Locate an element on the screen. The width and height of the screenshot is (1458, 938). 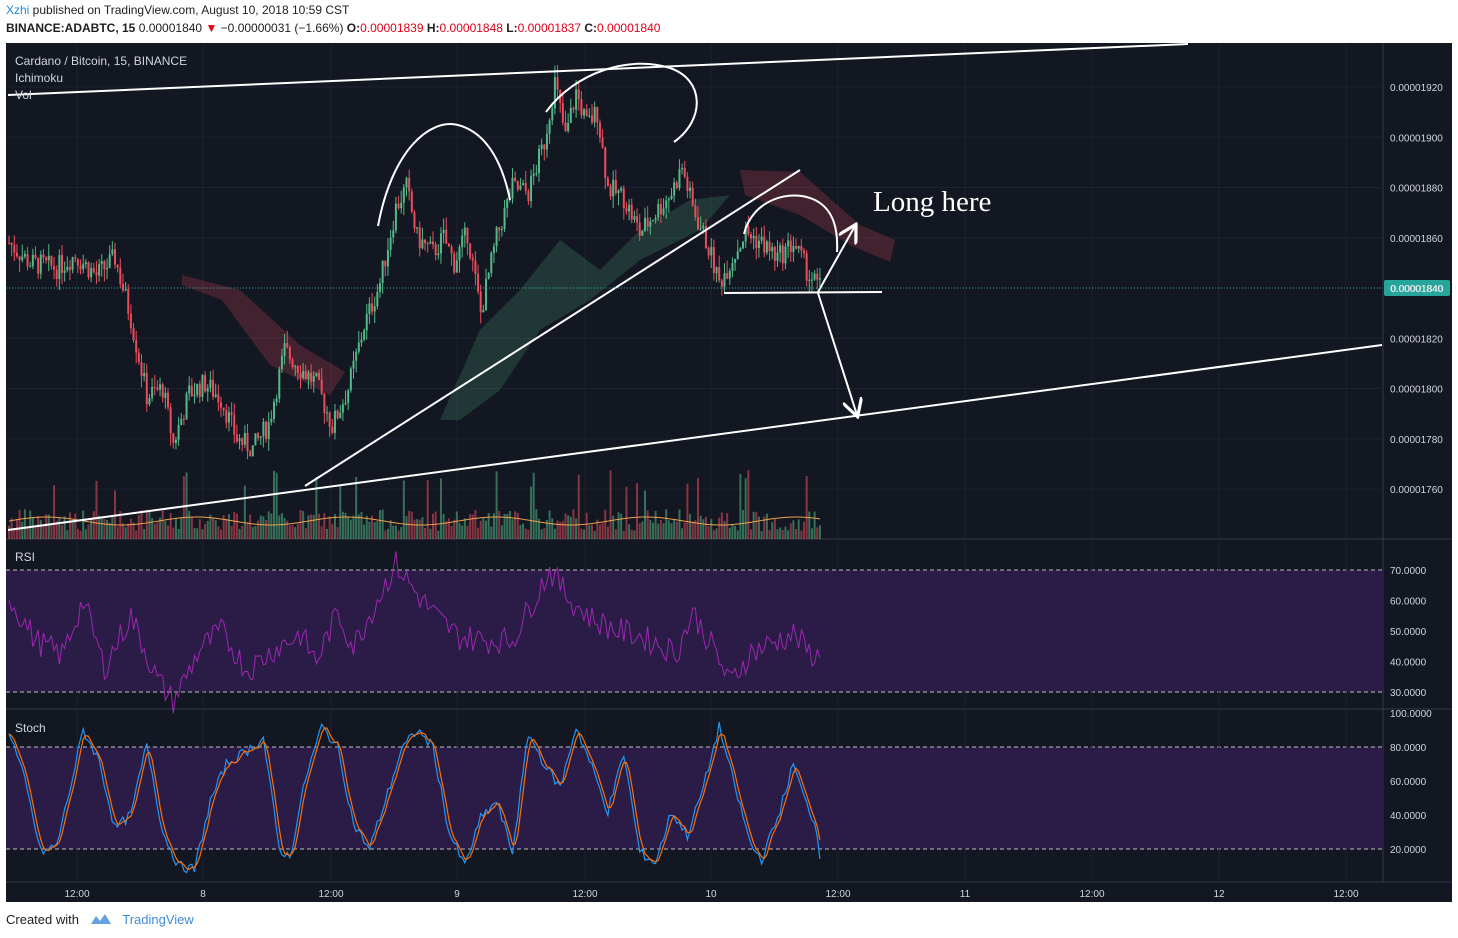
time-axis-tick: 8 is located at coordinates (203, 894).